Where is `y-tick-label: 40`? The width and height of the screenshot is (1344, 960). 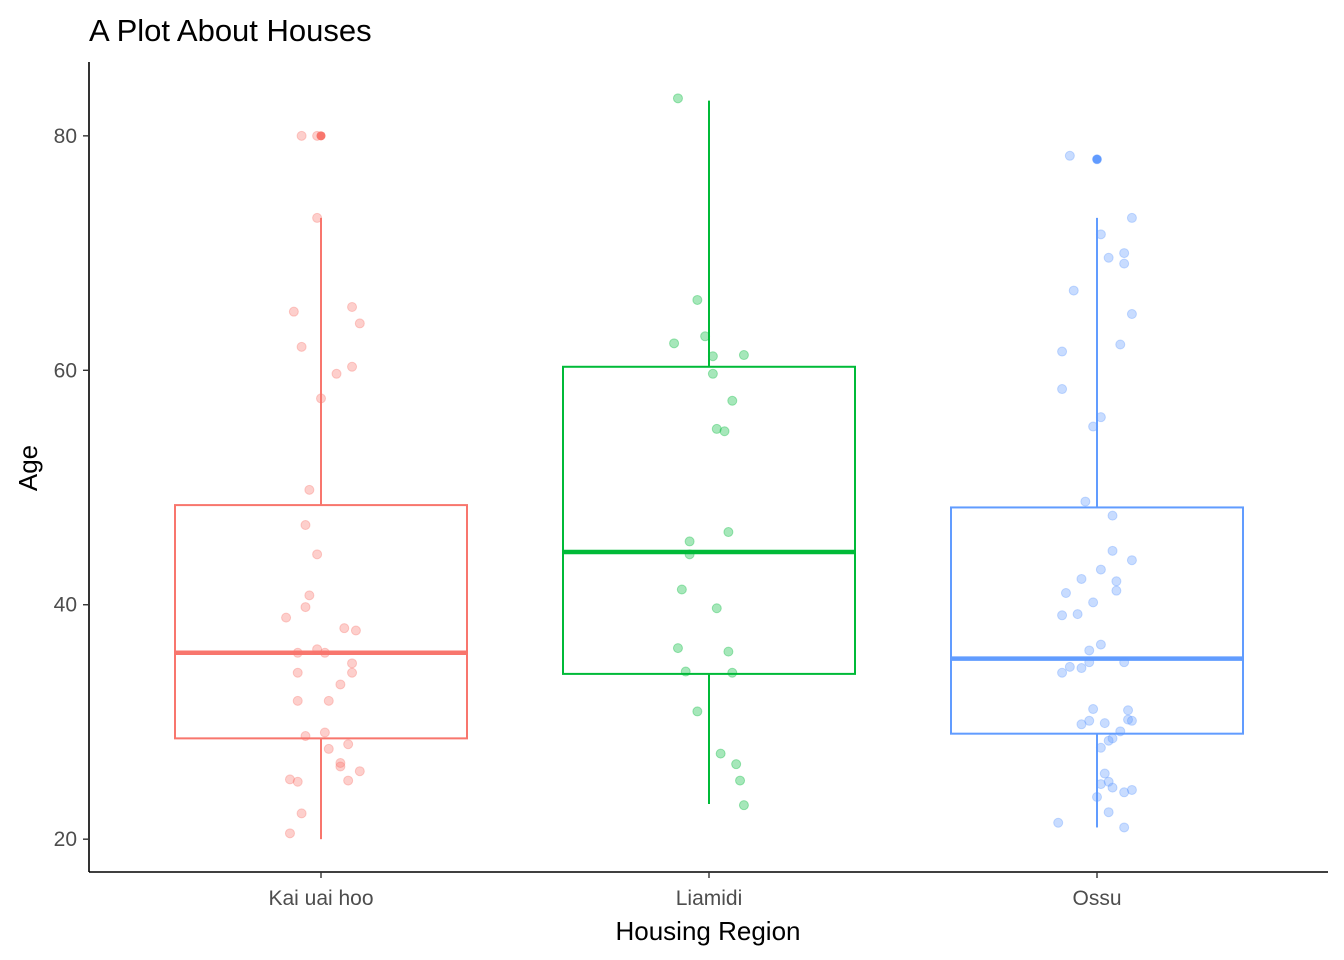
y-tick-label: 40 is located at coordinates (65, 605).